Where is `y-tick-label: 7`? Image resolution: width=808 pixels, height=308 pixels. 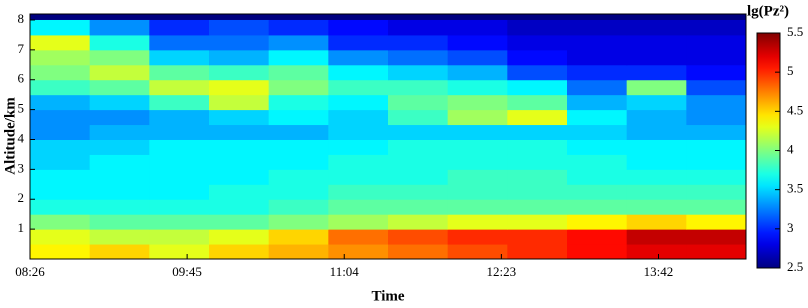 y-tick-label: 7 is located at coordinates (21, 48).